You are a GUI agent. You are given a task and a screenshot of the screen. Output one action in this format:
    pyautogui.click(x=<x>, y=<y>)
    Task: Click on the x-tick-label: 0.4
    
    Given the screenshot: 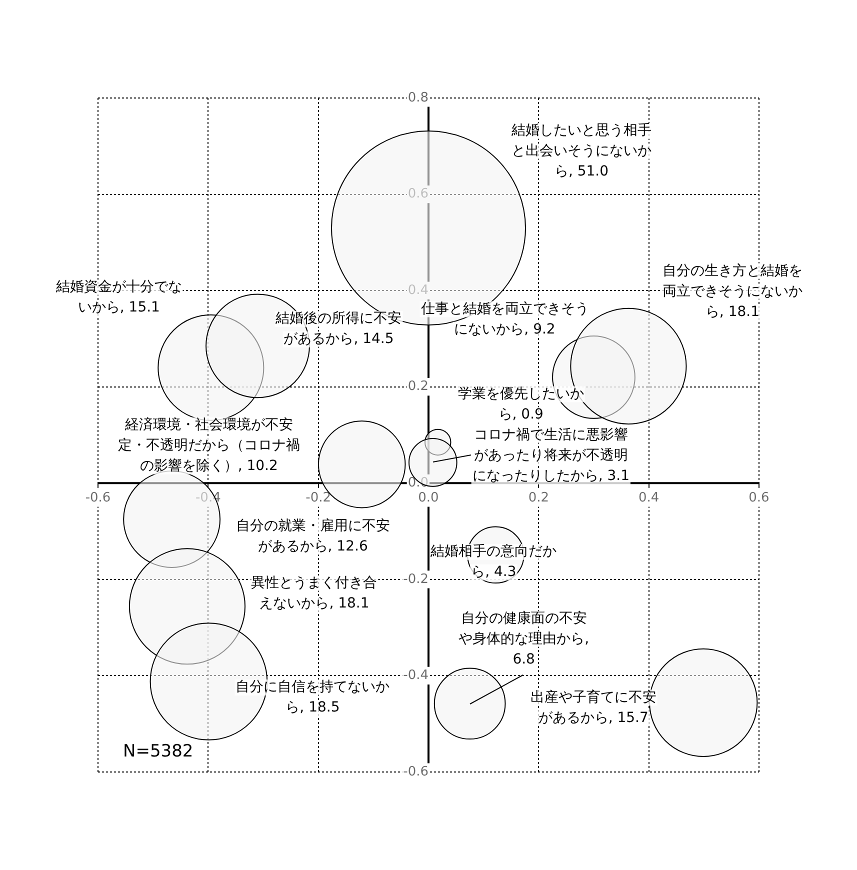 What is the action you would take?
    pyautogui.click(x=649, y=498)
    